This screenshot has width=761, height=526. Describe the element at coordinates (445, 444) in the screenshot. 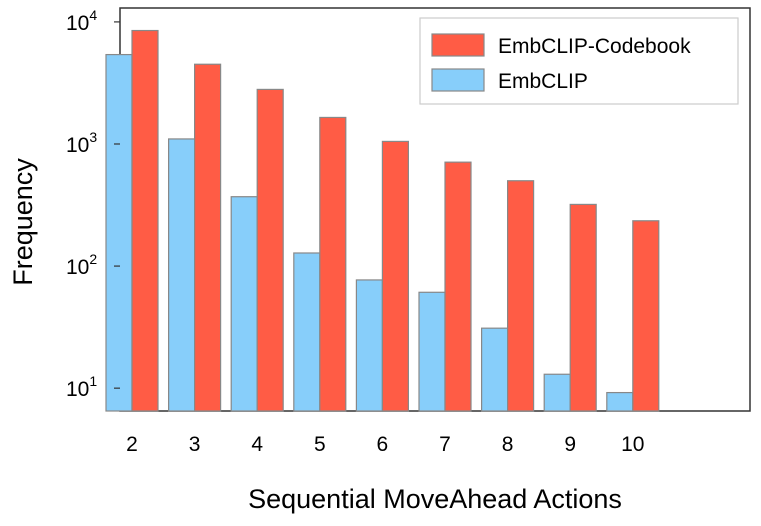

I see `x-tick-label: 7` at that location.